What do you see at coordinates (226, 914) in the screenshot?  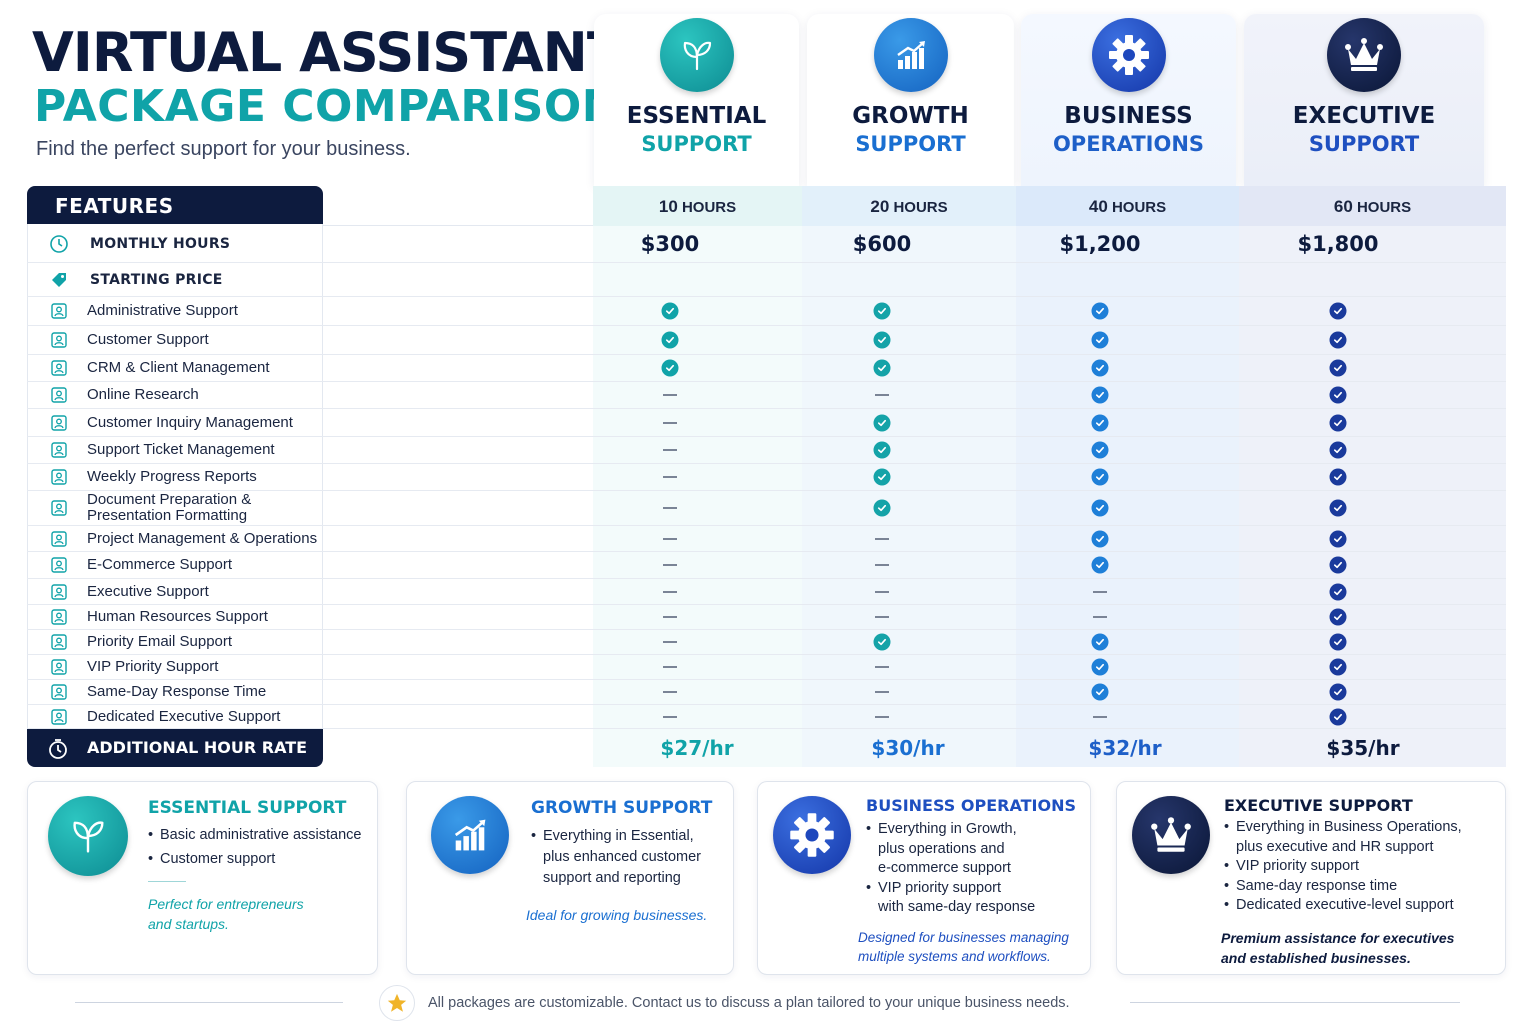 I see `card-tagline: Perfect for entrepreneurs and startups.` at bounding box center [226, 914].